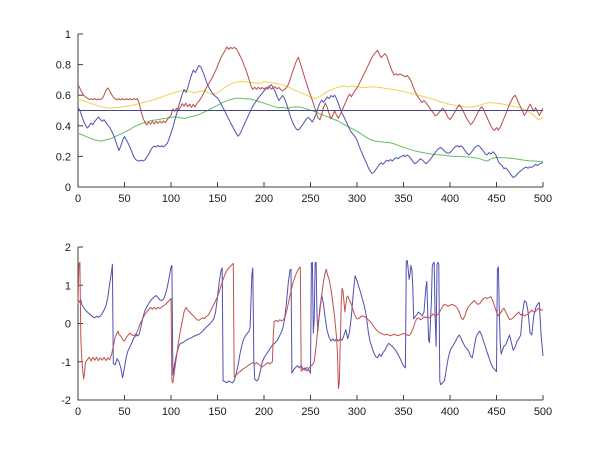  I want to click on y-tick-label: 0.2, so click(63, 157).